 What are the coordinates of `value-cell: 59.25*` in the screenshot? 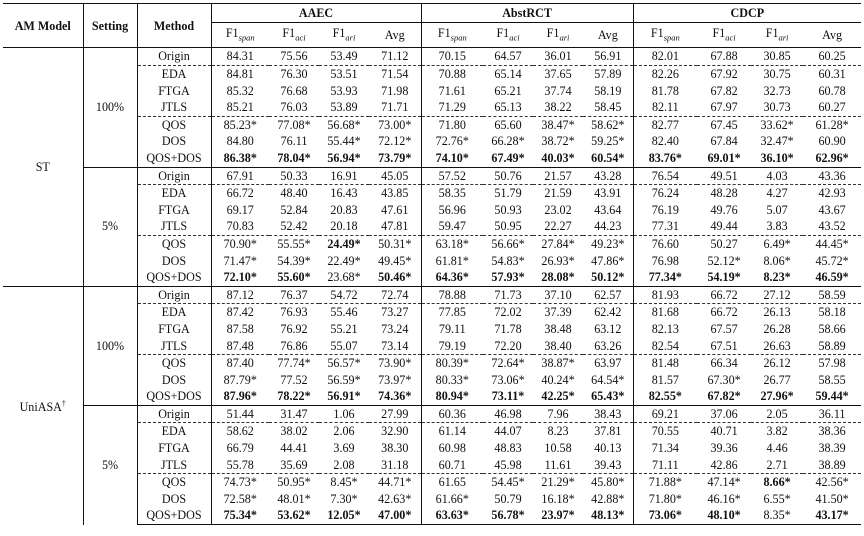 It's located at (608, 141).